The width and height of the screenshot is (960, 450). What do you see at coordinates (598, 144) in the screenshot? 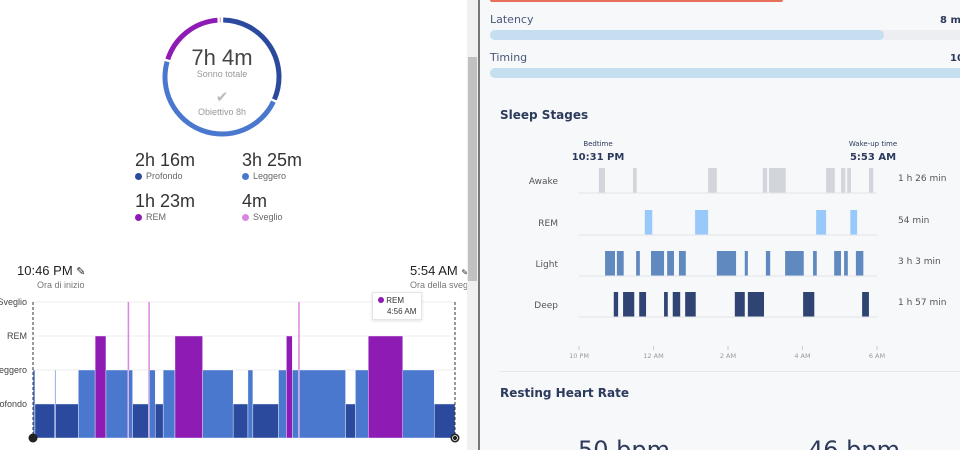
I see `bedtime-label: Bedtime` at bounding box center [598, 144].